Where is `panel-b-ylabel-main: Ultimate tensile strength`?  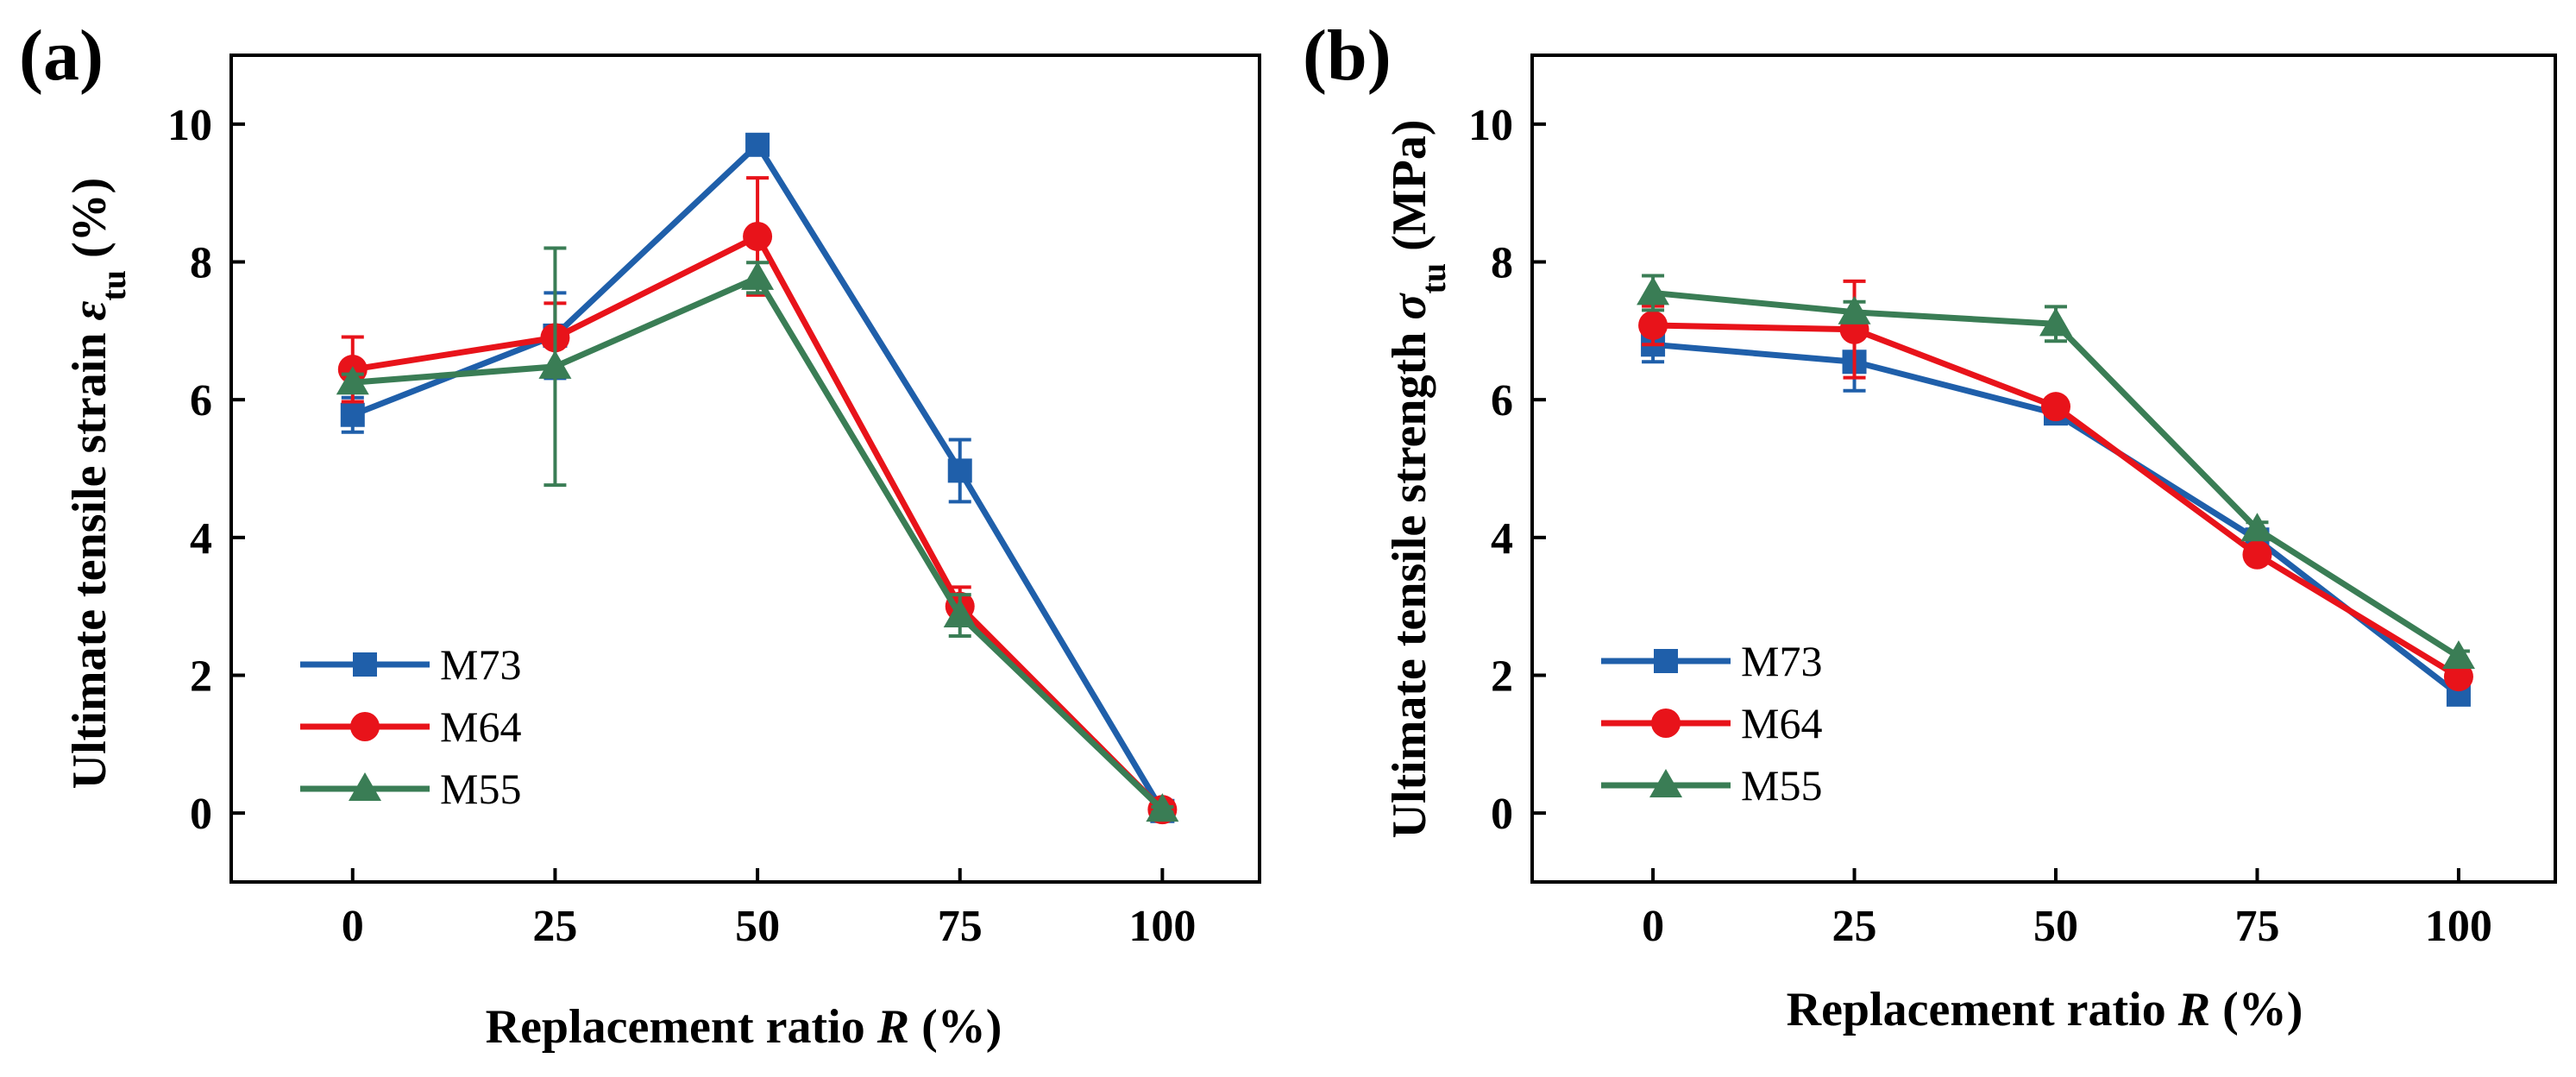
panel-b-ylabel-main: Ultimate tensile strength is located at coordinates (1409, 580).